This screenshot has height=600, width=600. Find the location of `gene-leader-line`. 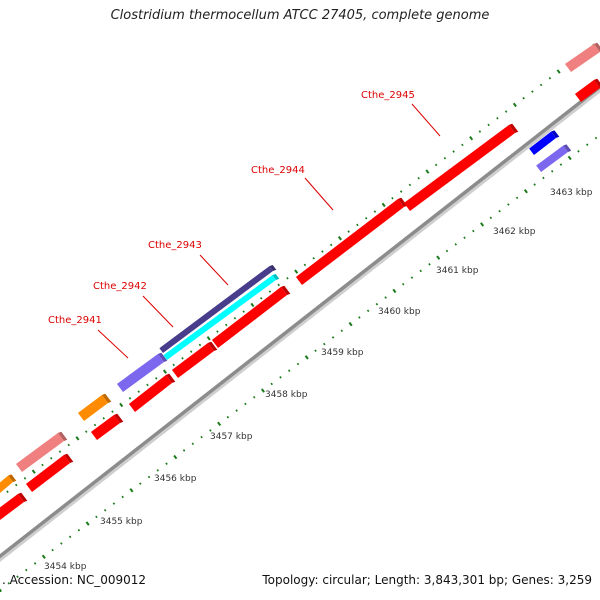

gene-leader-line is located at coordinates (319, 194).